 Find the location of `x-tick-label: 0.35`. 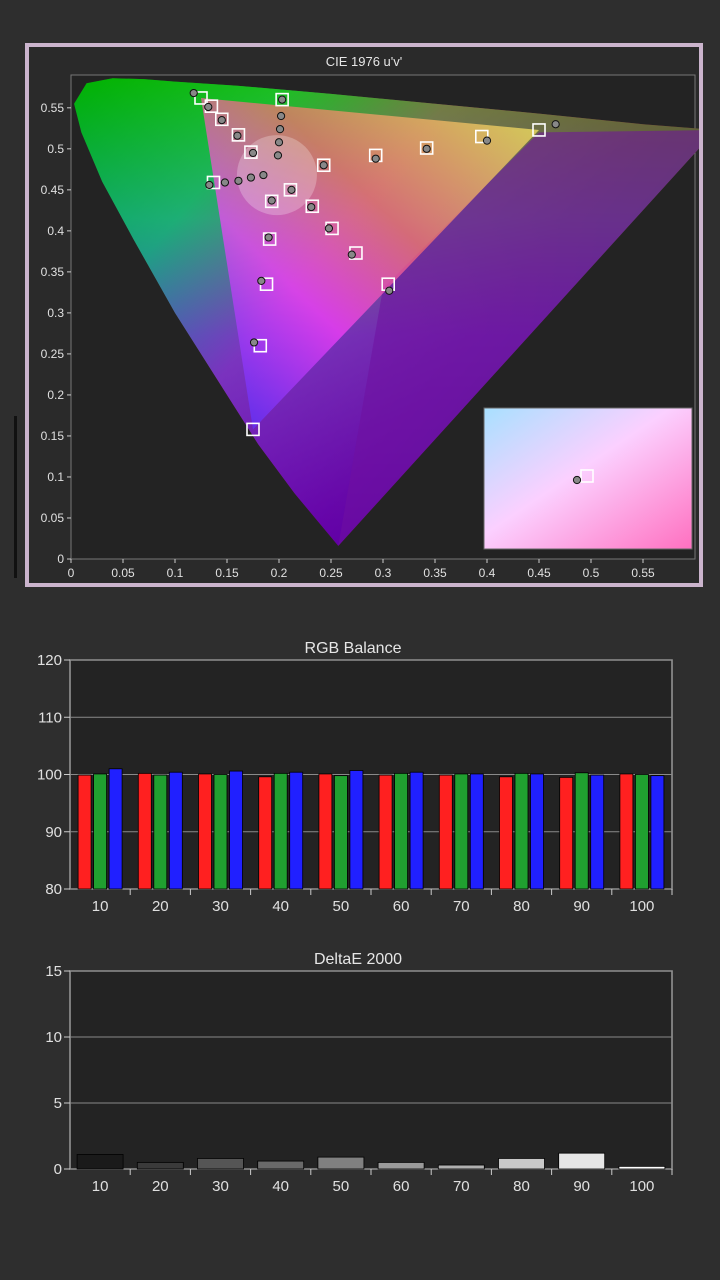

x-tick-label: 0.35 is located at coordinates (435, 573).